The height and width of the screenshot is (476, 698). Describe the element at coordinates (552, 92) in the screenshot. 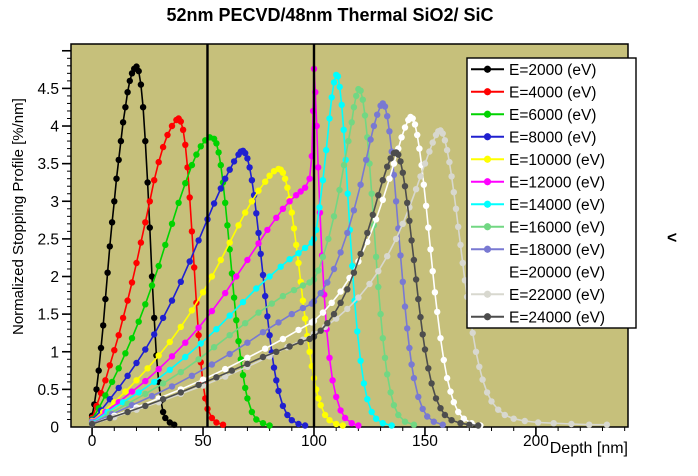

I see `legend-entry-label: E=4000 (eV)` at that location.